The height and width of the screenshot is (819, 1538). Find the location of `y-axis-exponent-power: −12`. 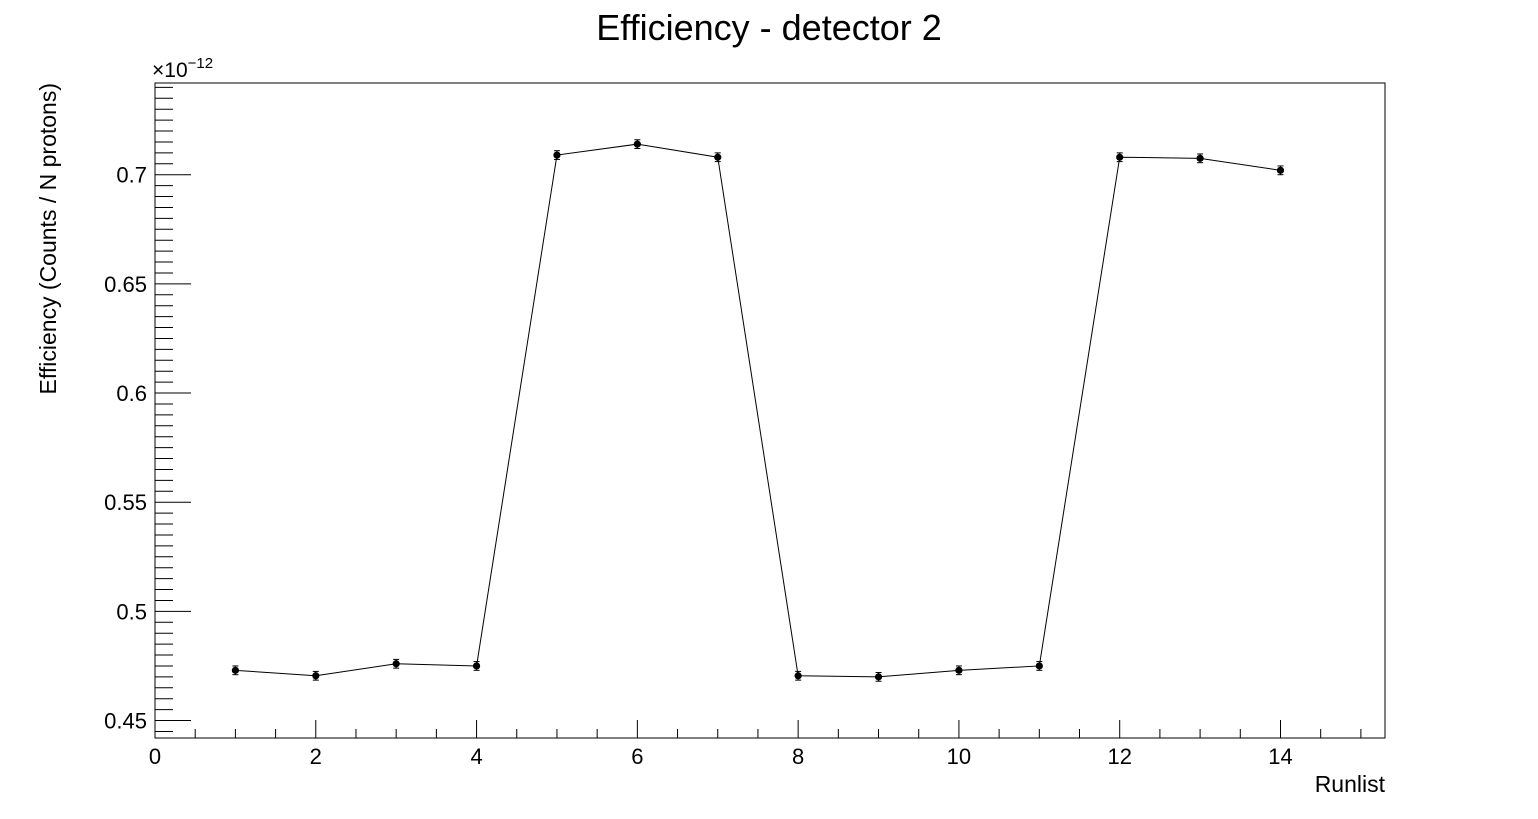

y-axis-exponent-power: −12 is located at coordinates (200, 63).